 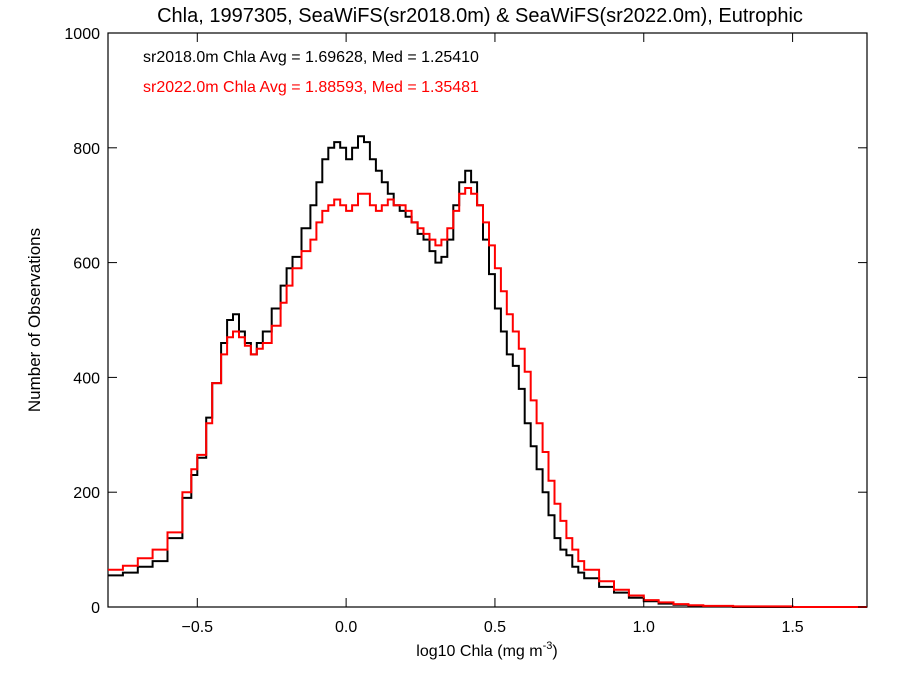 I want to click on x-axis-label-close: ), so click(x=554, y=651).